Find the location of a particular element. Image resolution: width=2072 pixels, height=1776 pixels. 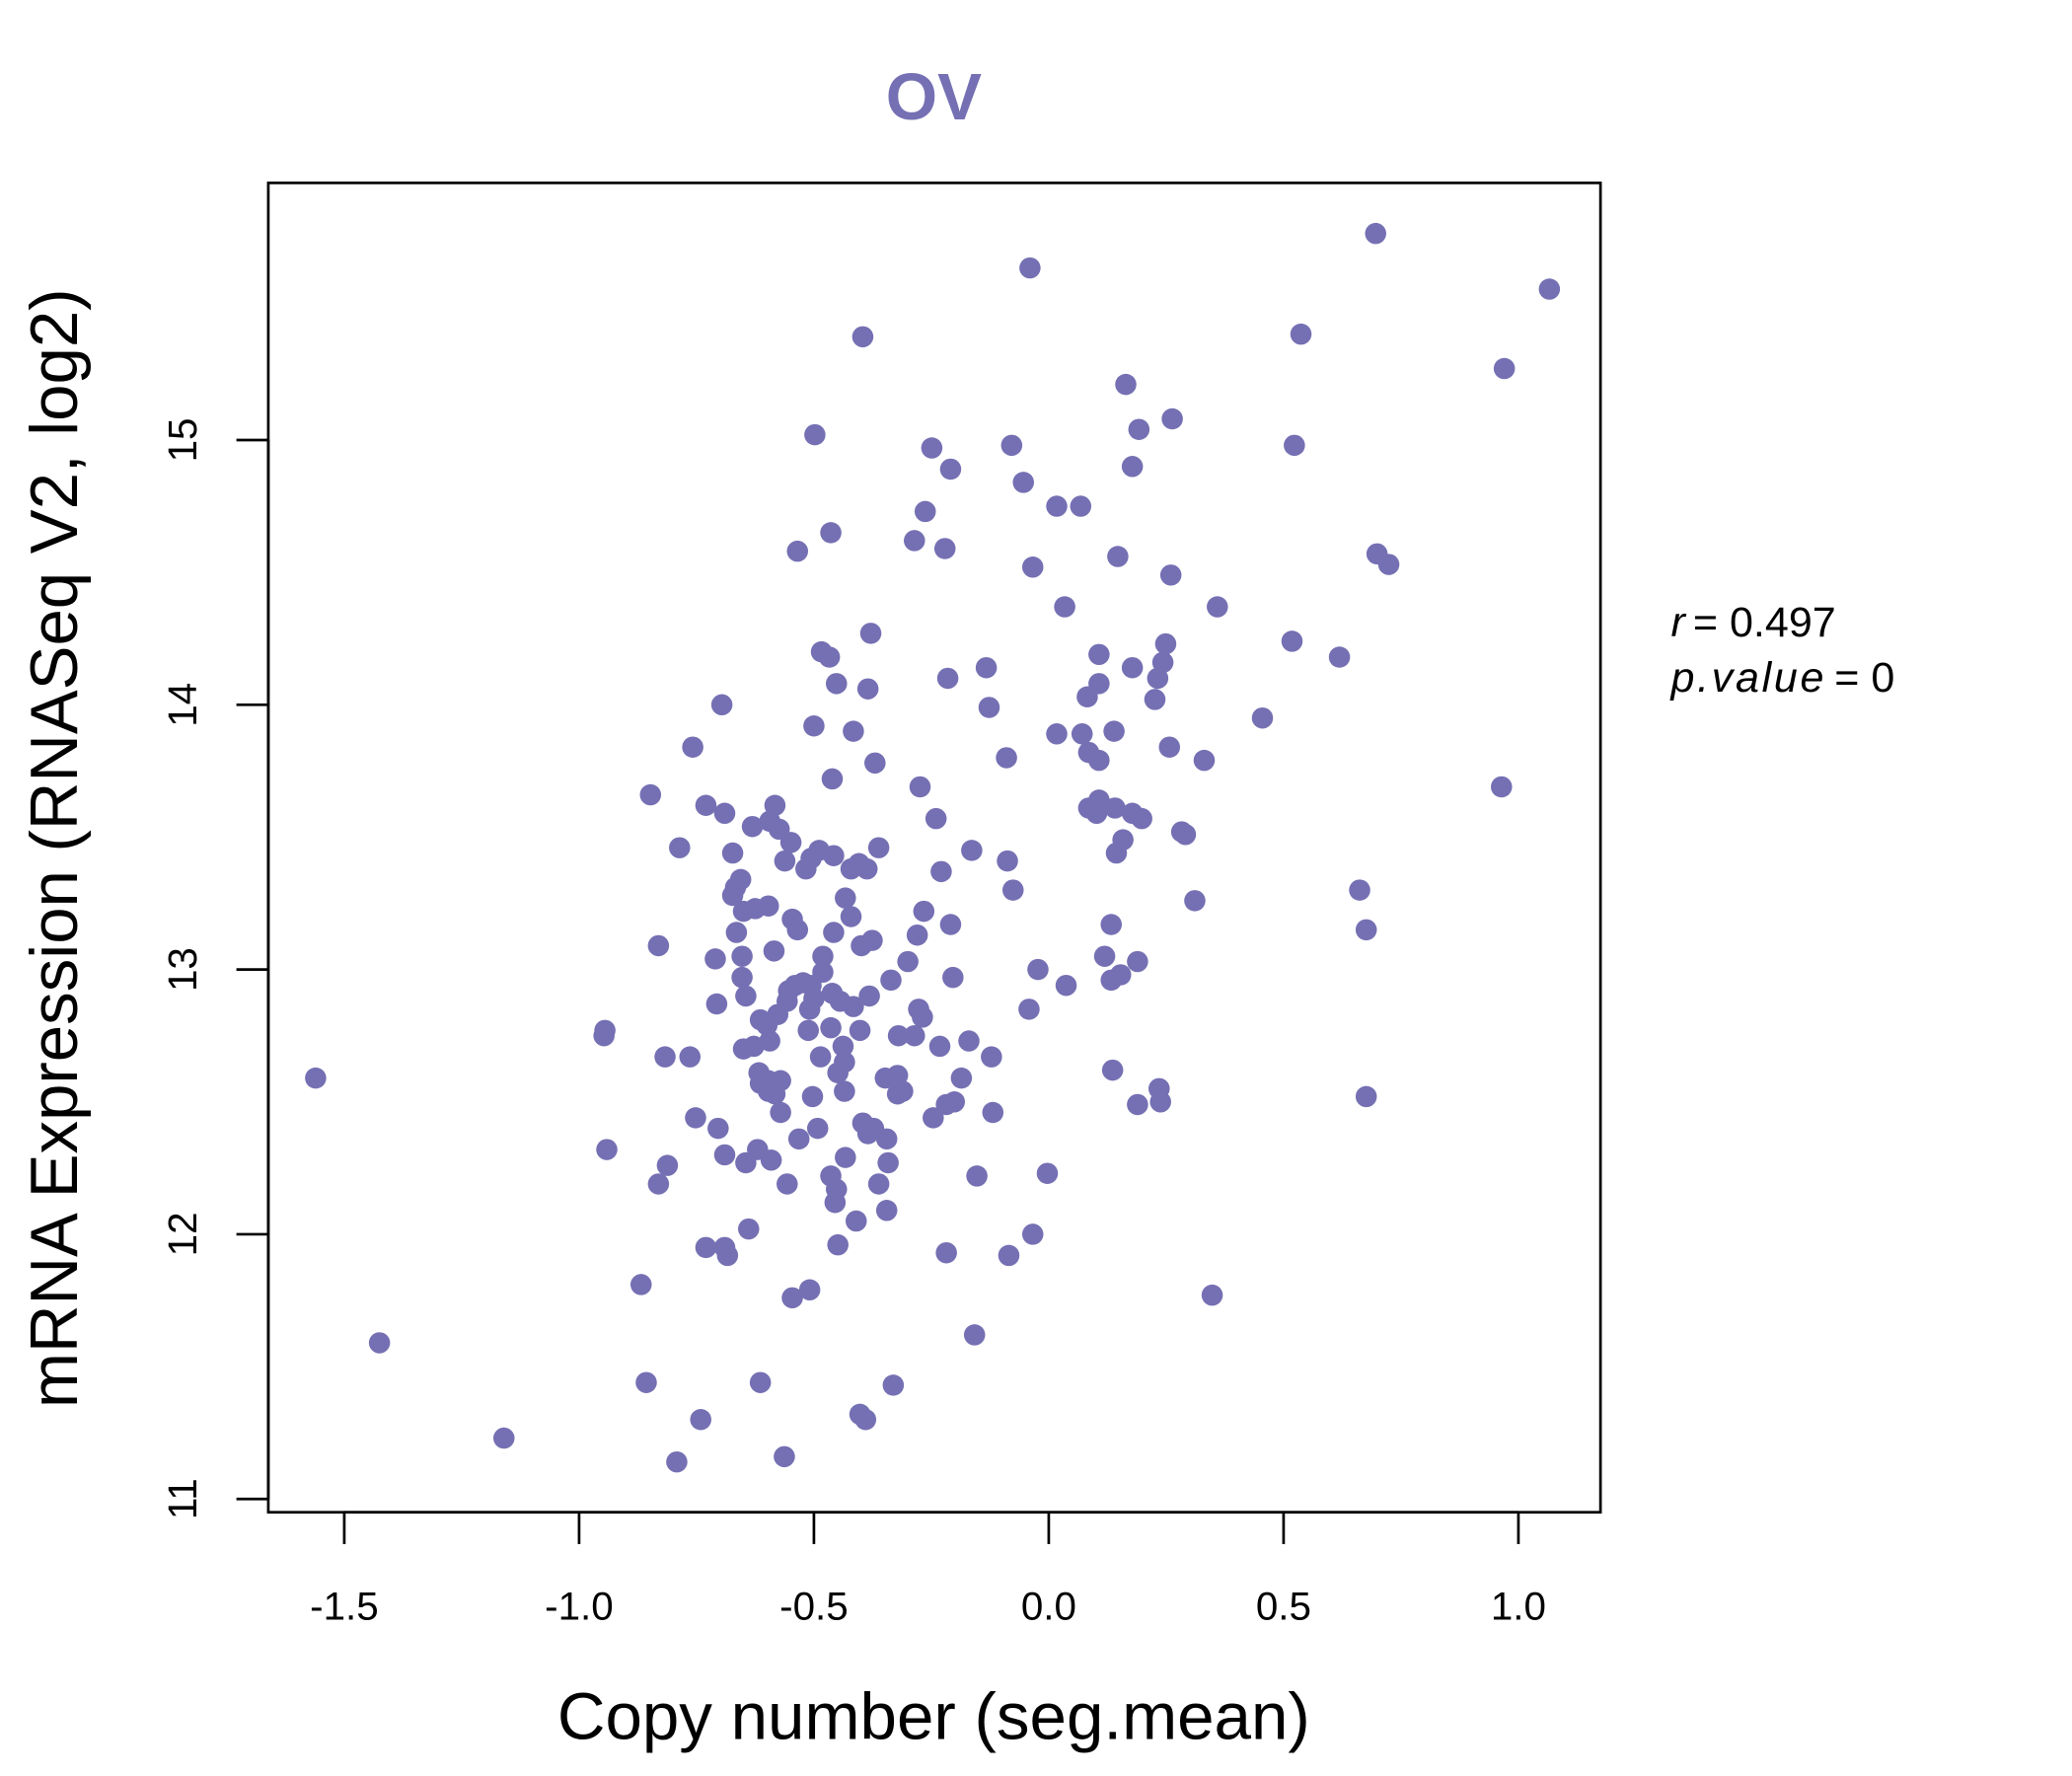

x-tick-label: 1.0 is located at coordinates (1519, 1607).